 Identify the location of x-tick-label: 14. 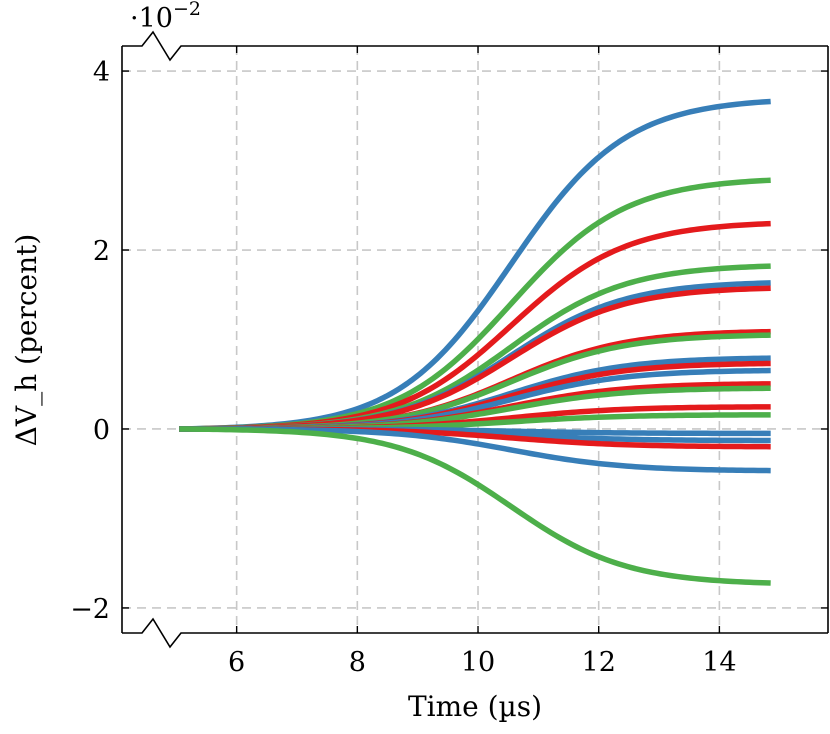
(719, 662).